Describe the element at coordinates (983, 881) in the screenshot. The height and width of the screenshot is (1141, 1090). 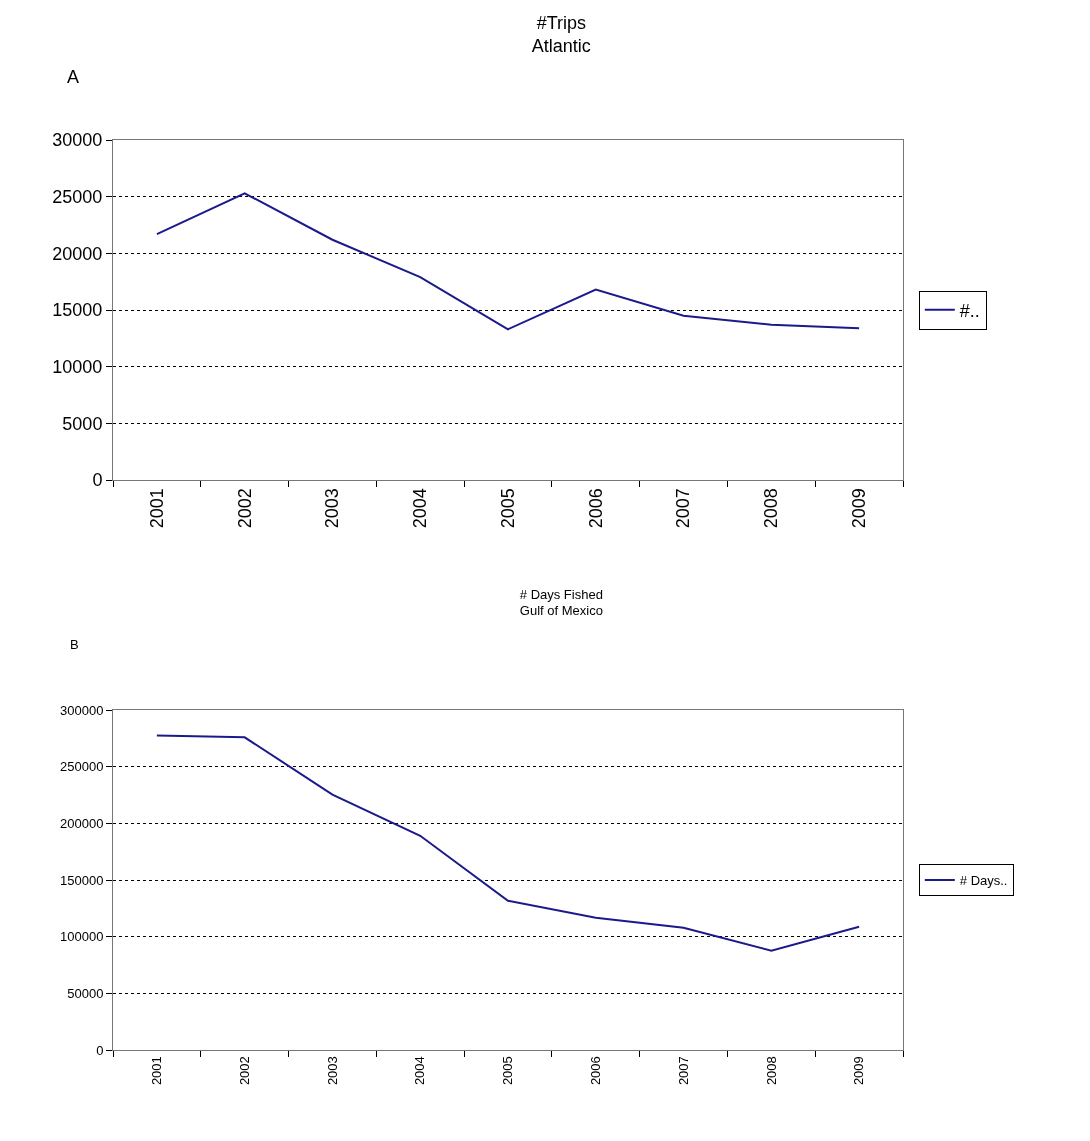
I see `legend-label: # Days..` at that location.